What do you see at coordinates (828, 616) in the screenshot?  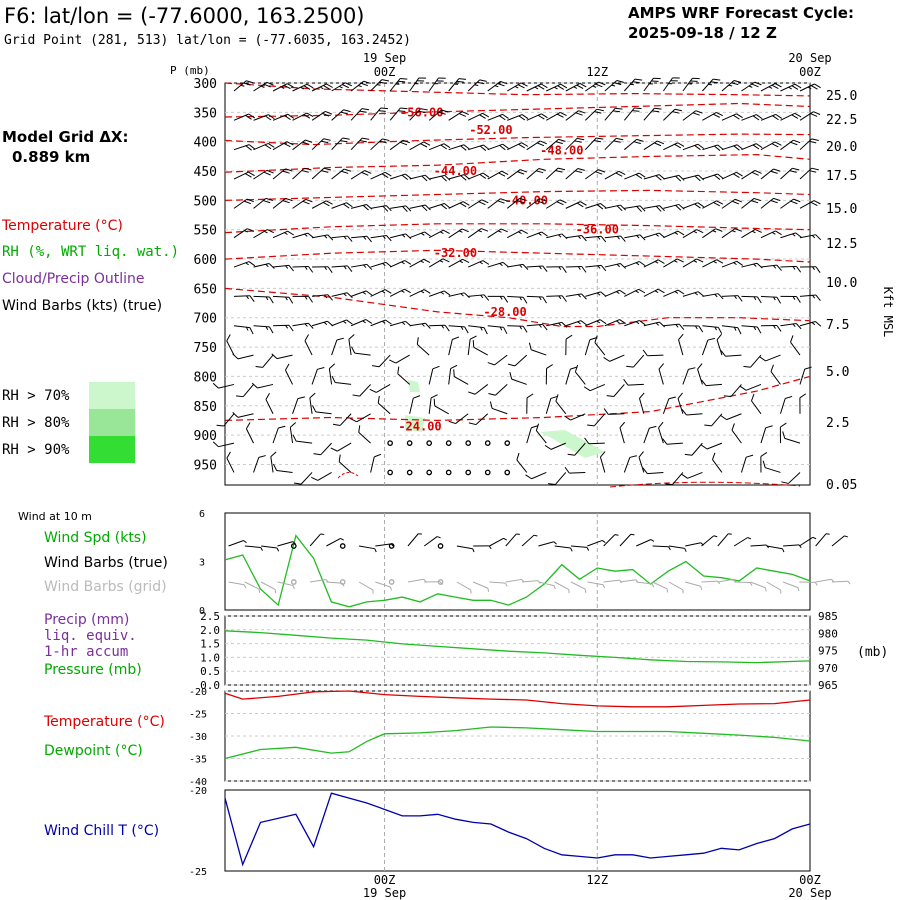 I see `pressure-y-tick: 985` at bounding box center [828, 616].